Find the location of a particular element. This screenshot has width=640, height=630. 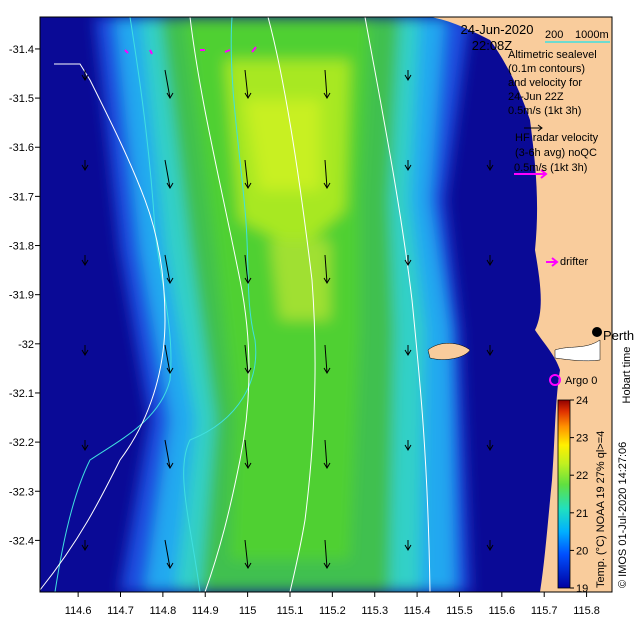

header-time: 22:08Z is located at coordinates (492, 45).